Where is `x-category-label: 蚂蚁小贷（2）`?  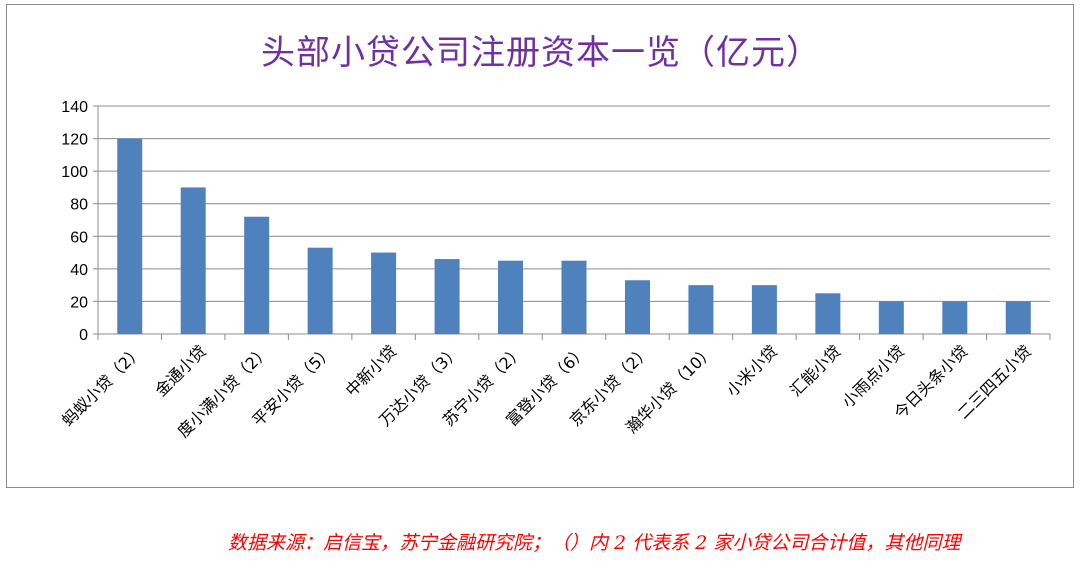
x-category-label: 蚂蚁小贷（2） is located at coordinates (102, 385).